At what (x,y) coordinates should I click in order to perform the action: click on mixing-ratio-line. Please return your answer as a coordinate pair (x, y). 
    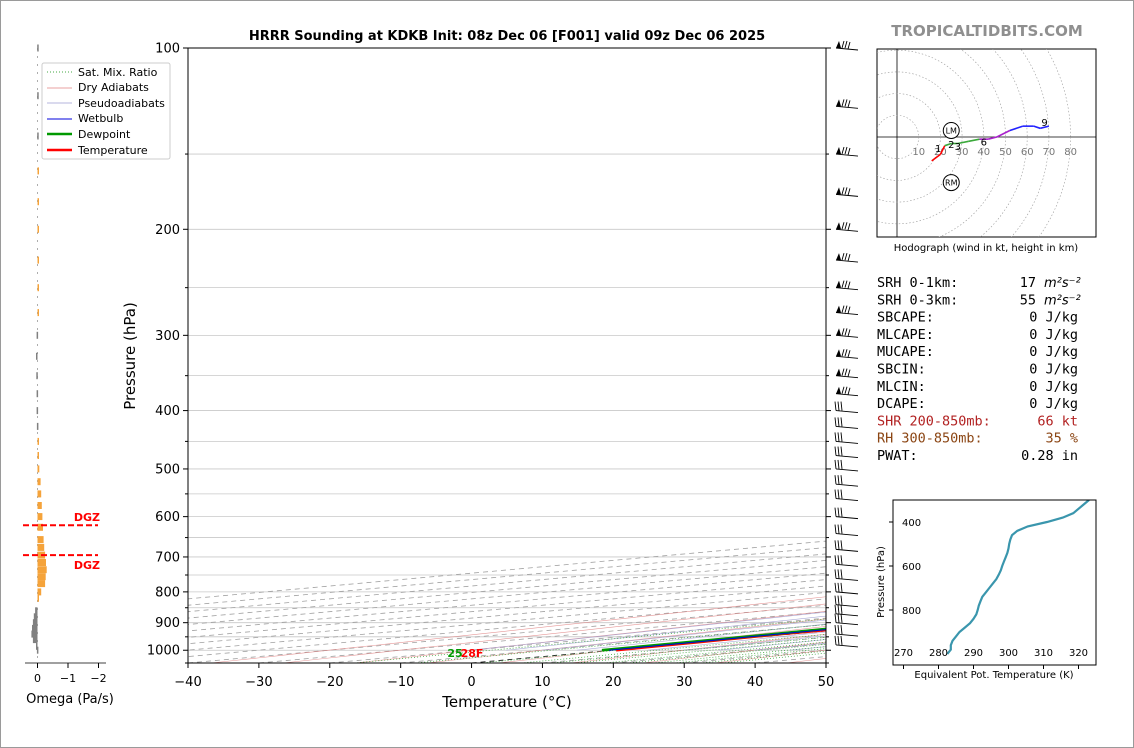
    Looking at the image, I should click on (673, 648).